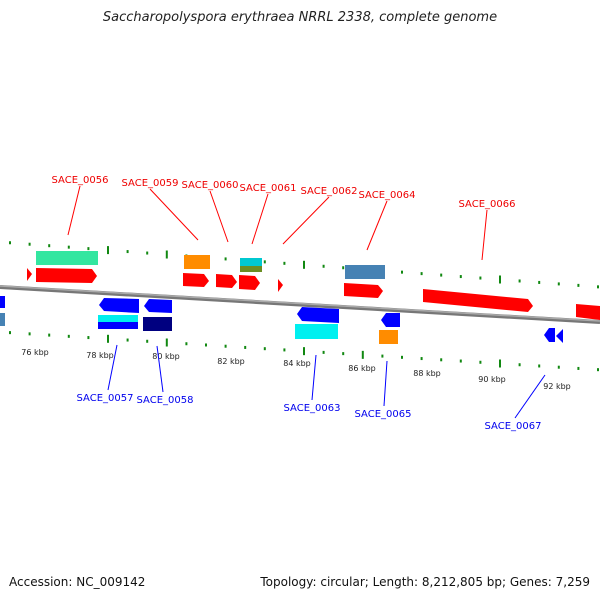  What do you see at coordinates (362, 368) in the screenshot?
I see `scale-label: 86 kbp` at bounding box center [362, 368].